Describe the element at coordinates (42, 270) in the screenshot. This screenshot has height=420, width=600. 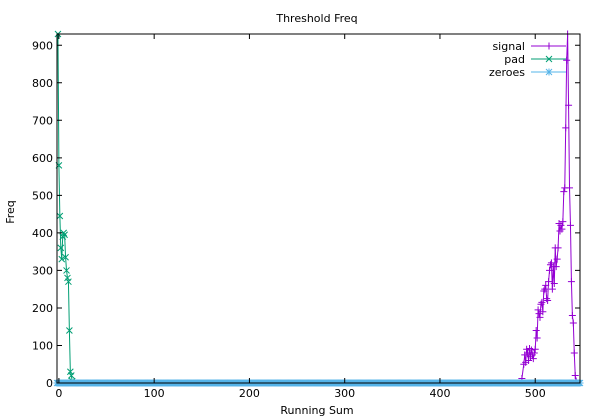
I see `y-tick-label: 300` at that location.